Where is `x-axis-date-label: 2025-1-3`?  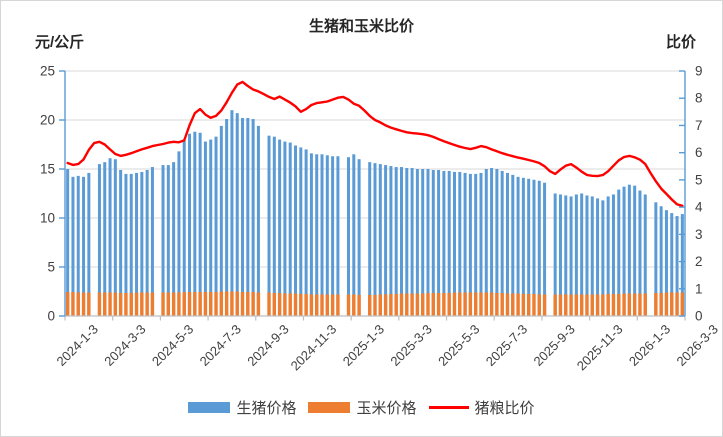 x-axis-date-label: 2025-1-3 is located at coordinates (363, 345).